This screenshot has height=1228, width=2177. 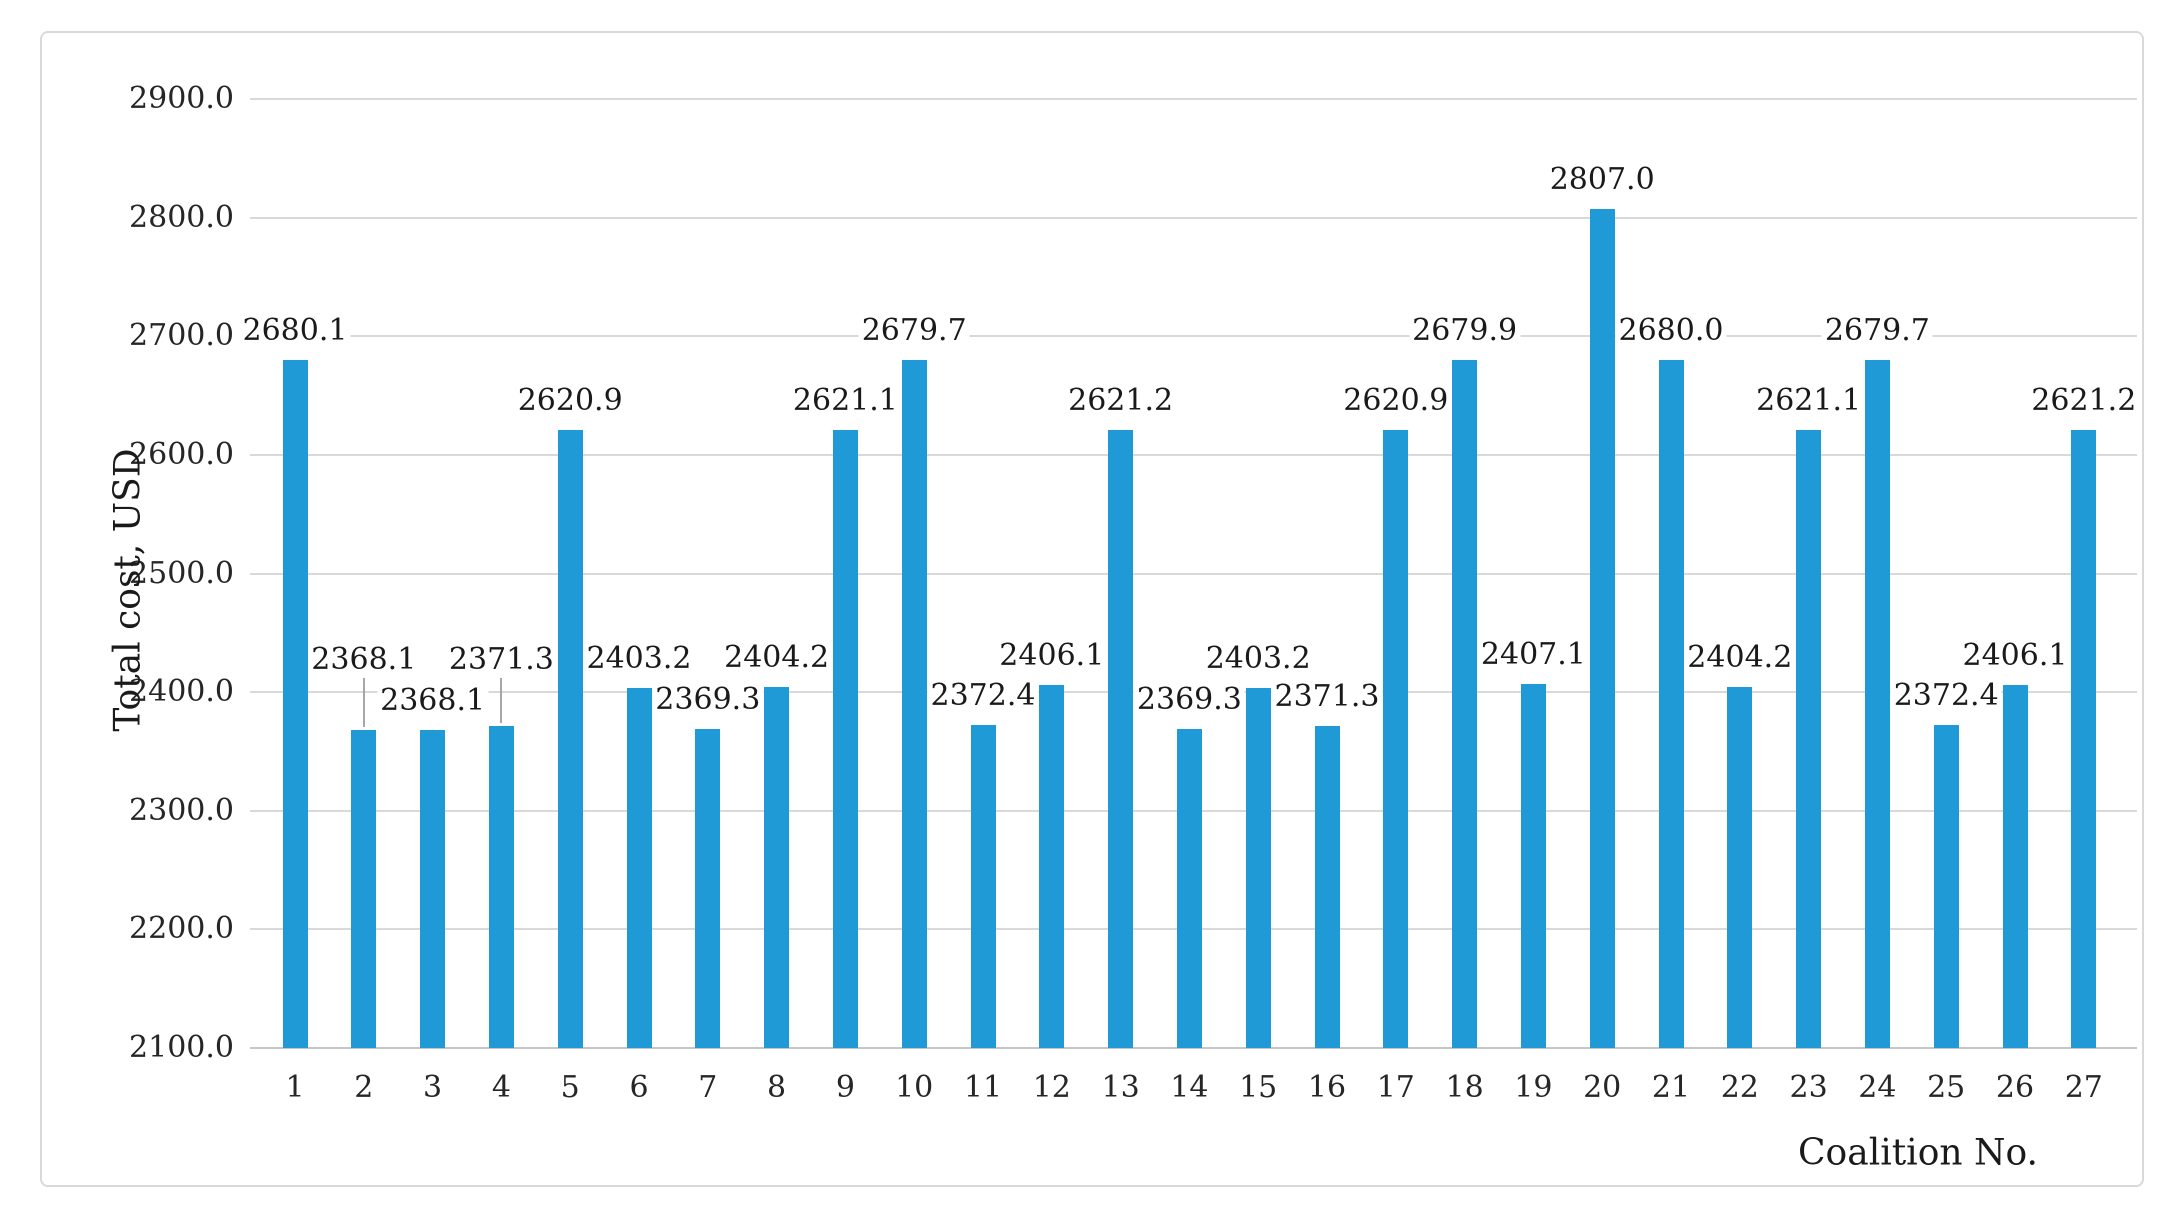 I want to click on y-tick-label: 2600.0, so click(x=181, y=454).